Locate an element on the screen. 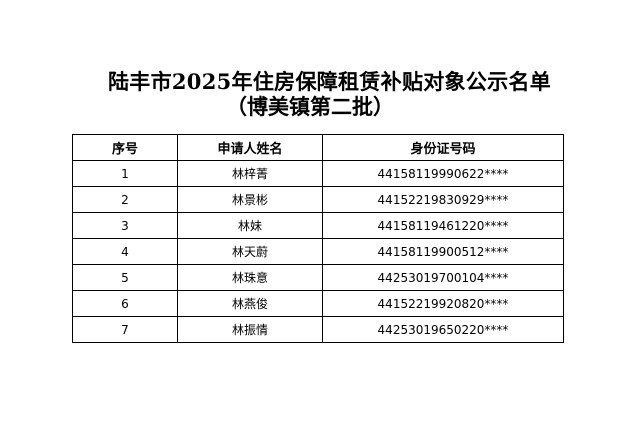 The height and width of the screenshot is (442, 640). cell-index: 3 is located at coordinates (125, 225).